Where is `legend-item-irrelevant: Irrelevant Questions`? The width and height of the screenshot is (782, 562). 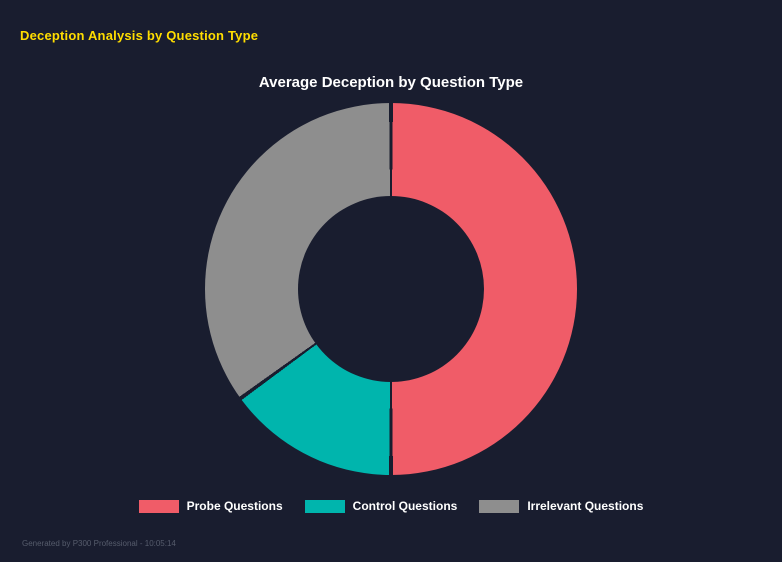 legend-item-irrelevant: Irrelevant Questions is located at coordinates (561, 506).